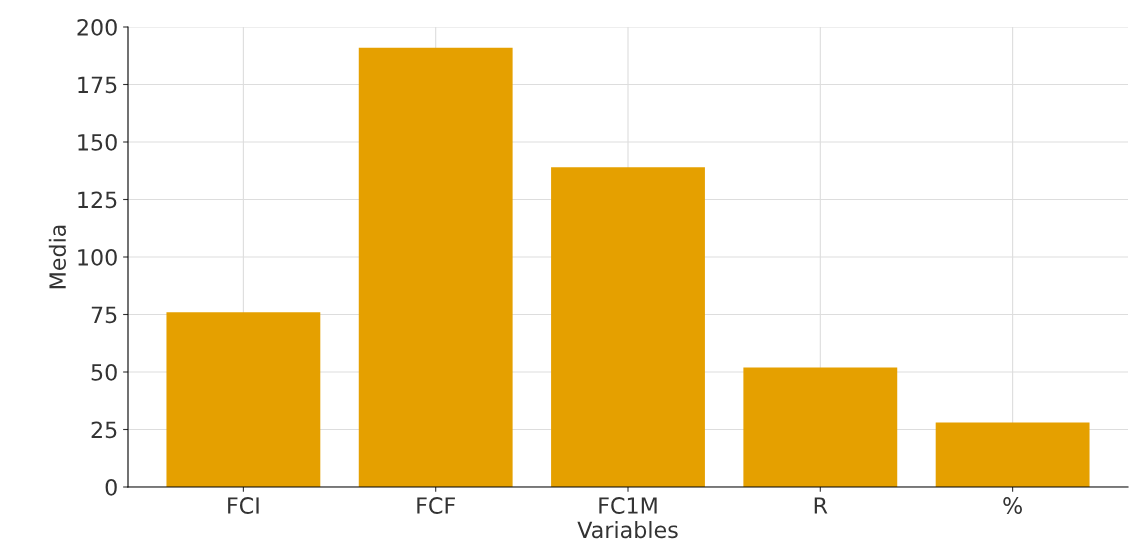 This screenshot has width=1135, height=557. What do you see at coordinates (97, 85) in the screenshot?
I see `y-tick-label: 175` at bounding box center [97, 85].